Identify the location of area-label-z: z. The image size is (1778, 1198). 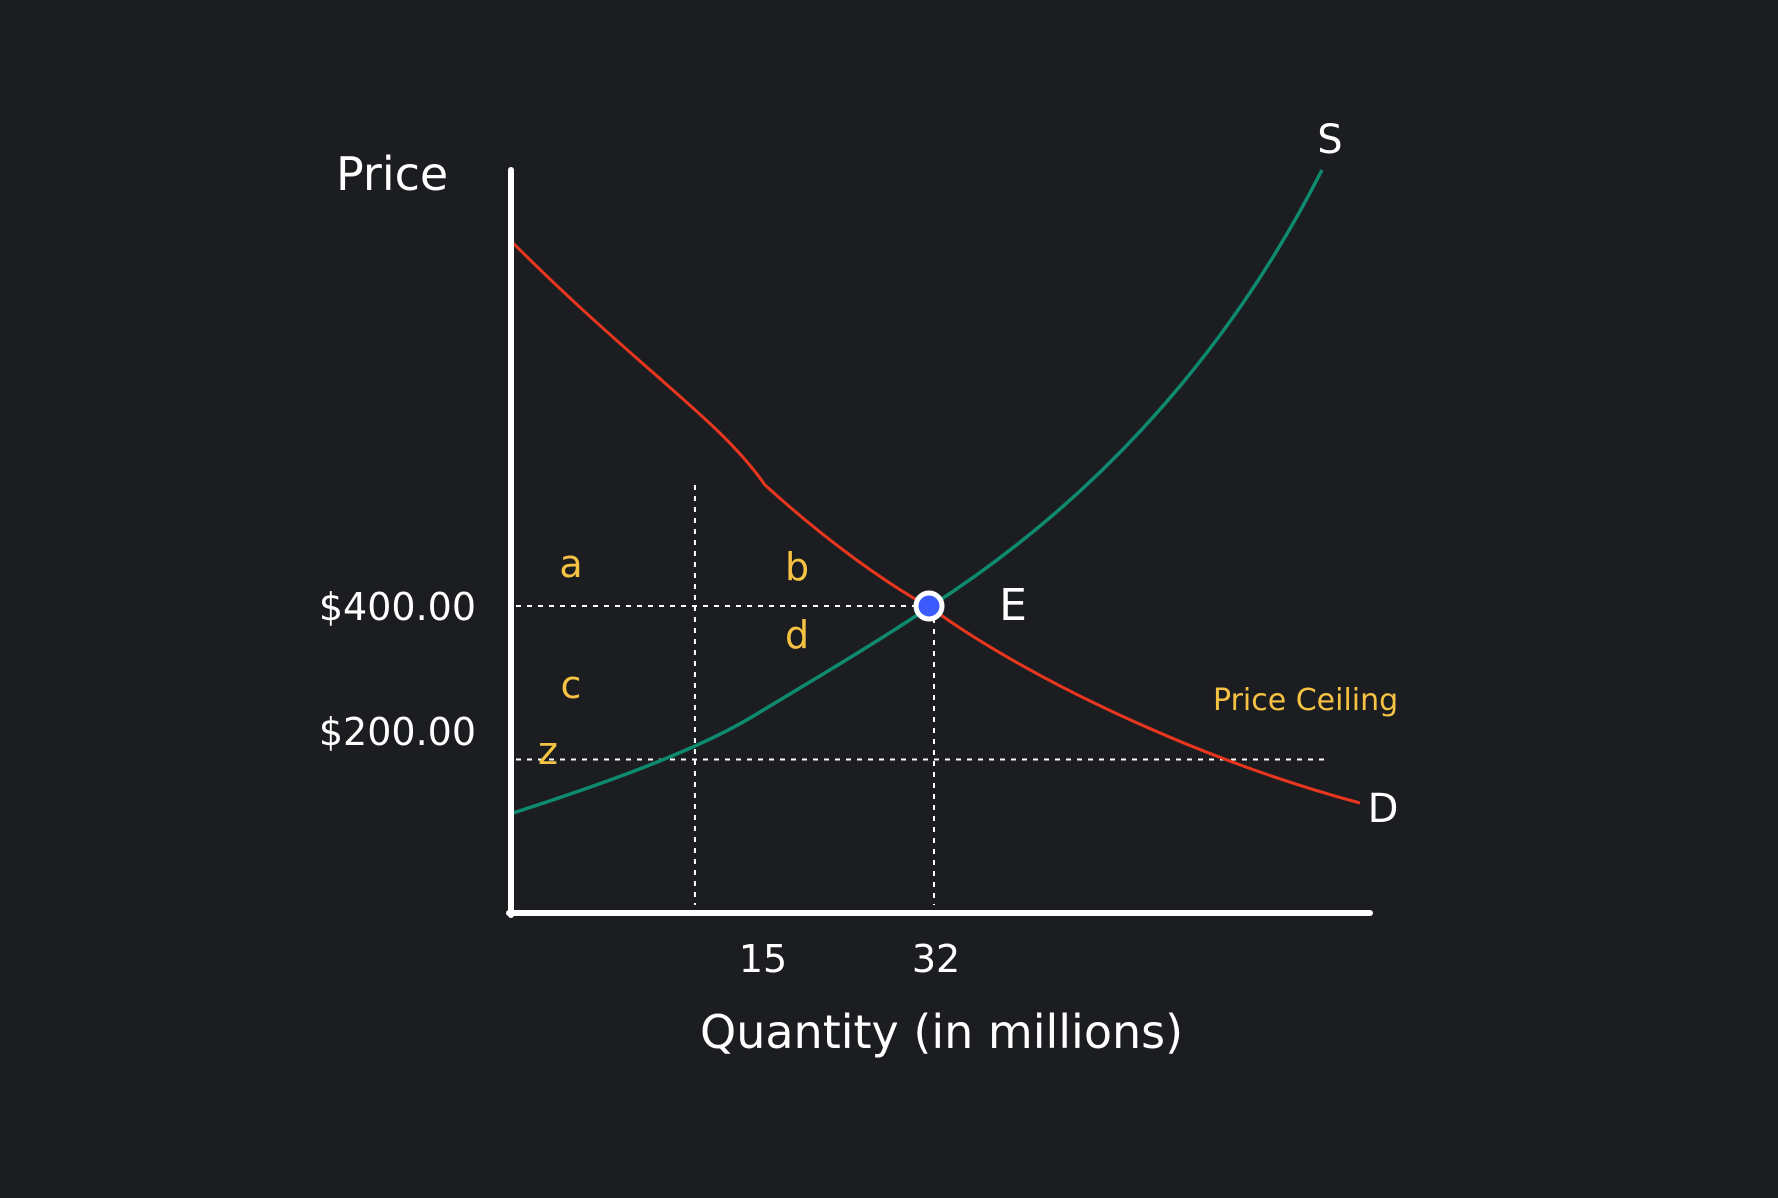
(548, 751).